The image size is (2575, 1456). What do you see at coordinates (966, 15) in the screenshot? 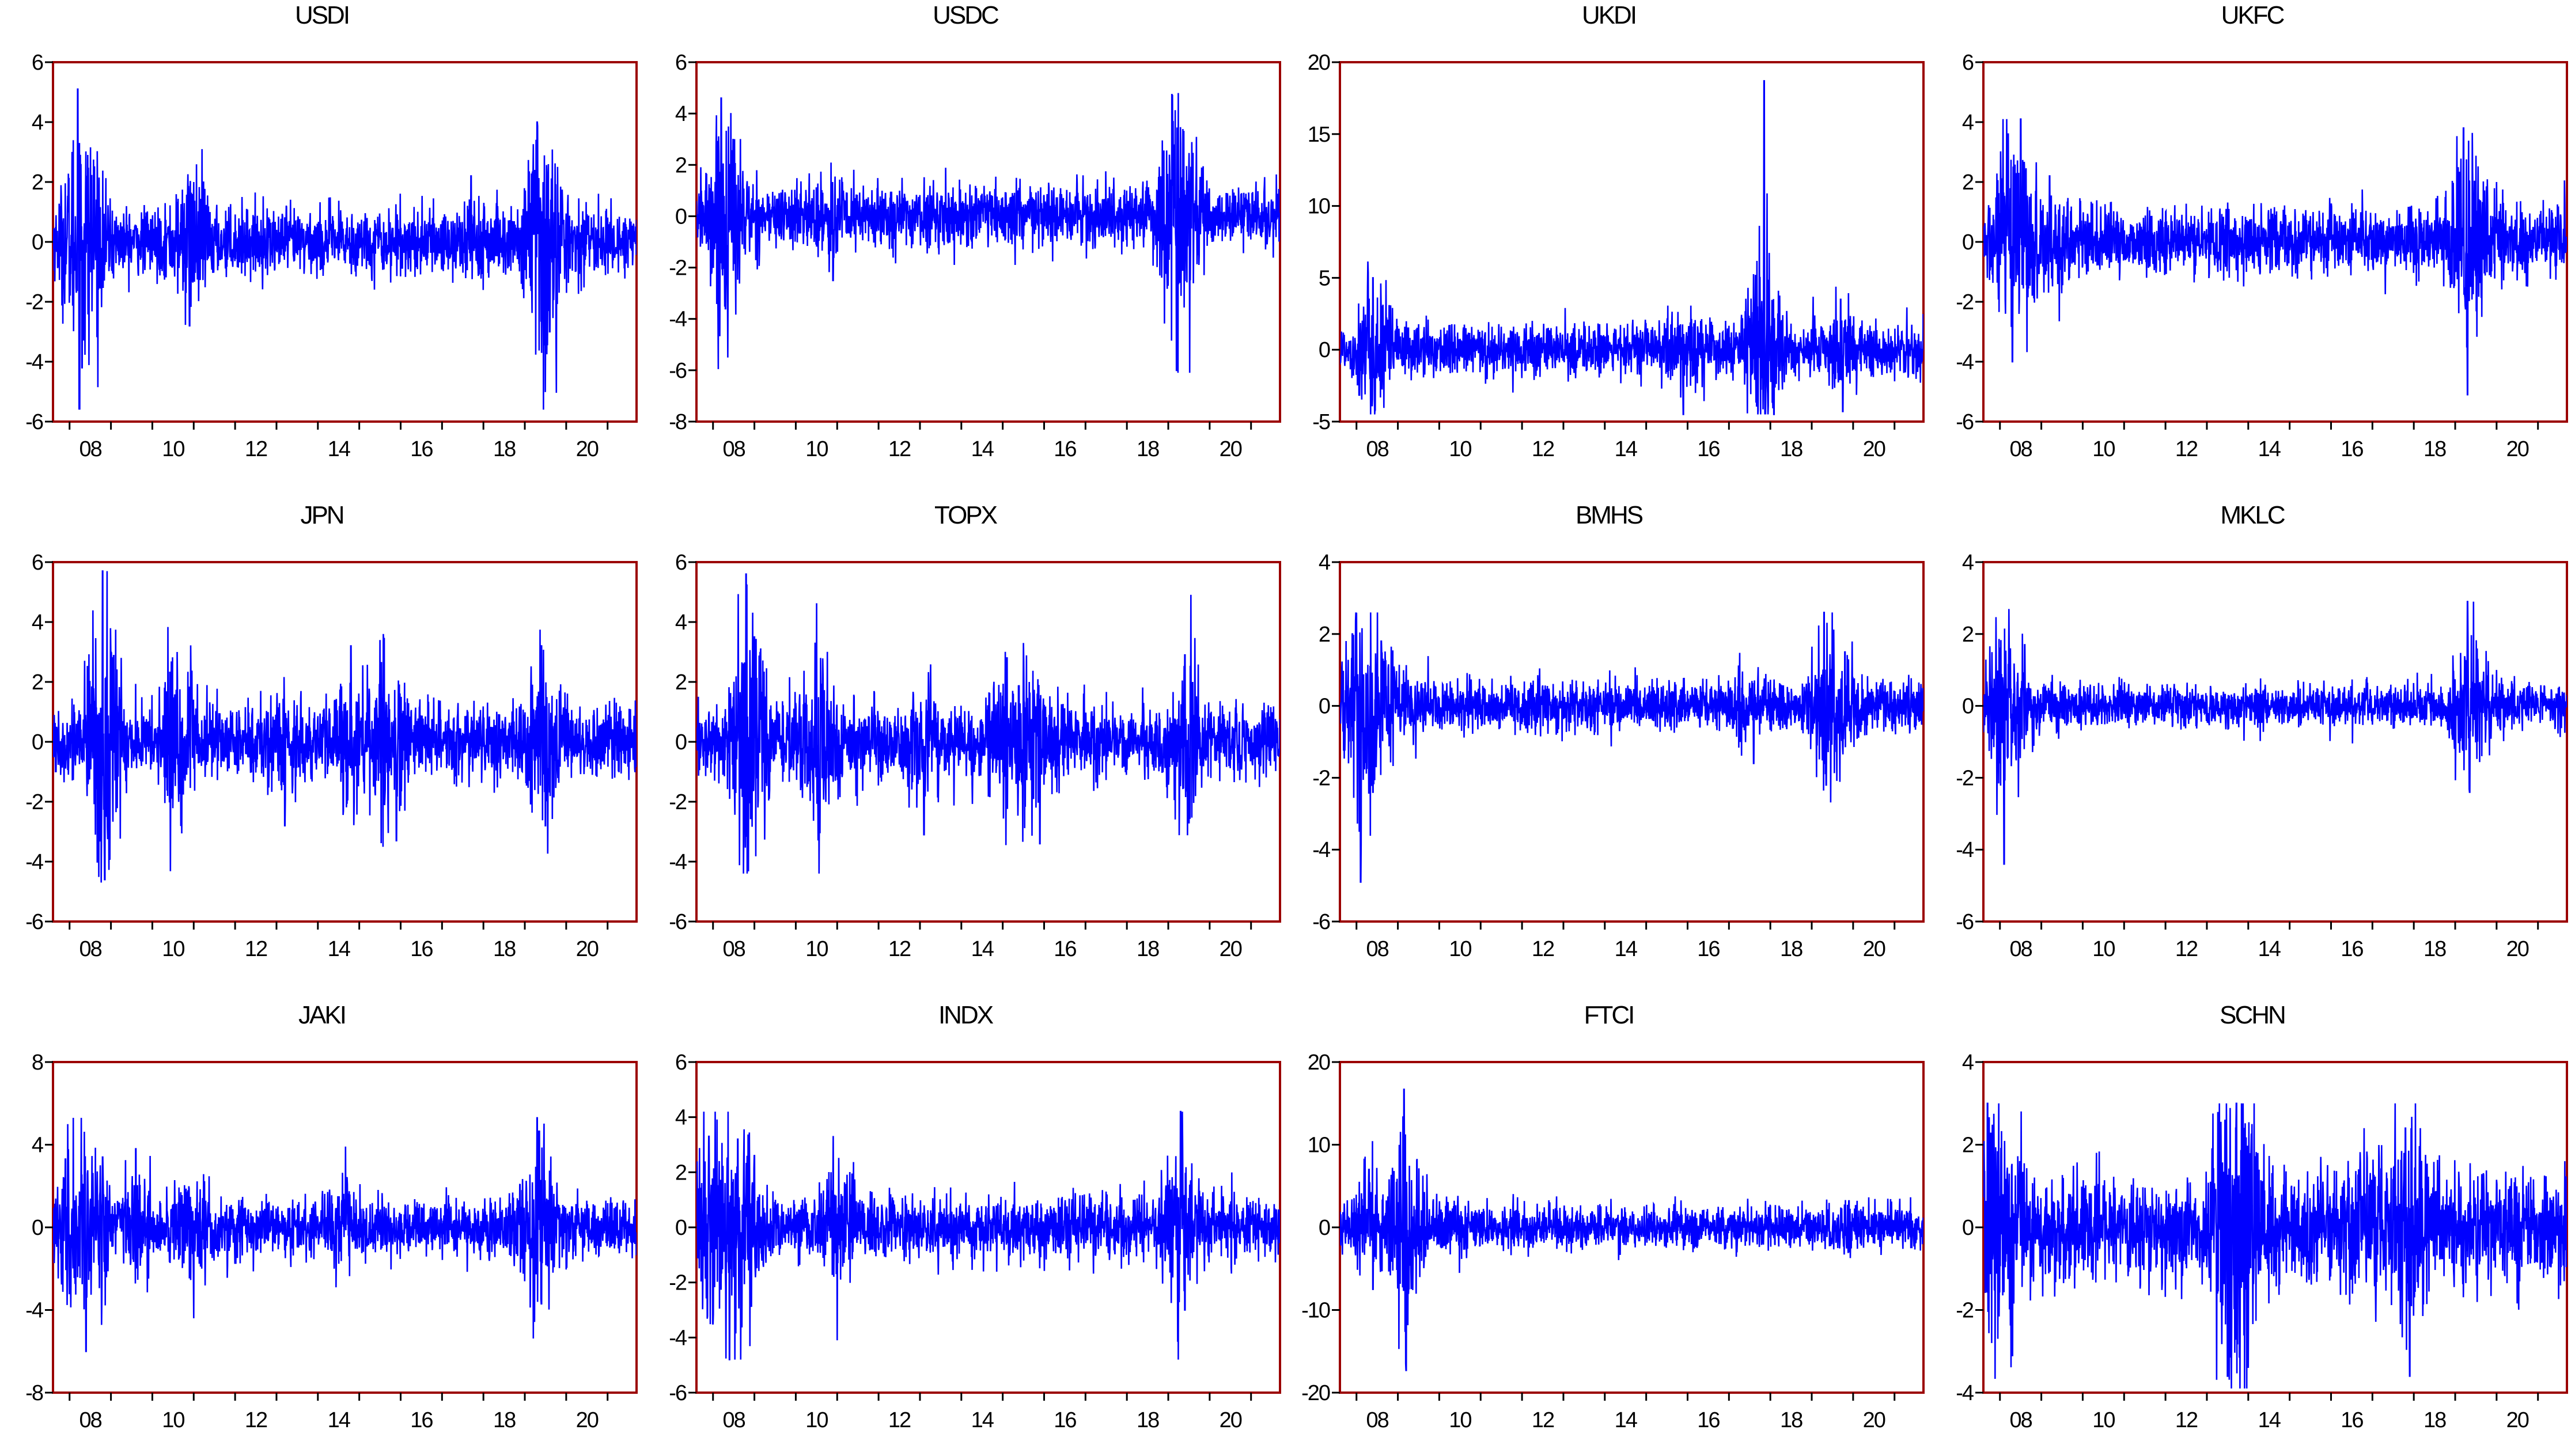
I see `chart-title: USDC` at bounding box center [966, 15].